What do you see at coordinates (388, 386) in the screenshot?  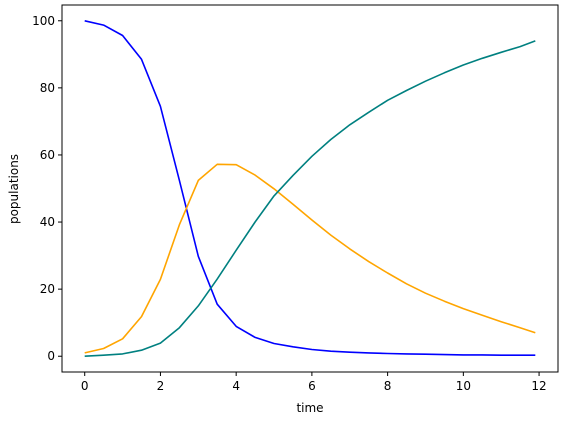 I see `x-tick-label: 8` at bounding box center [388, 386].